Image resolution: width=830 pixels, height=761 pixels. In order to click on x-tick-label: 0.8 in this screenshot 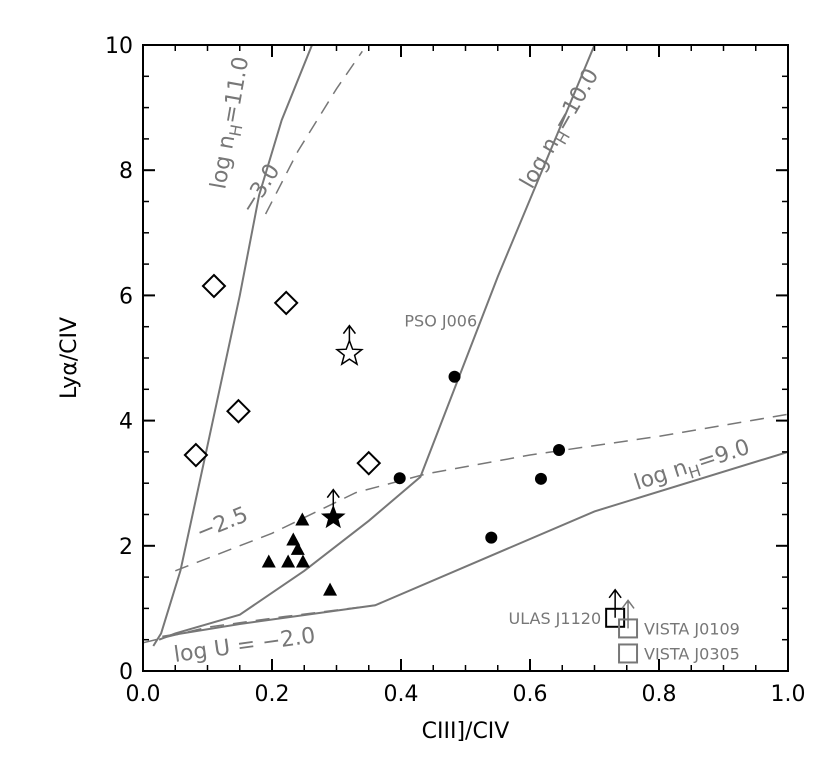, I will do `click(659, 694)`.